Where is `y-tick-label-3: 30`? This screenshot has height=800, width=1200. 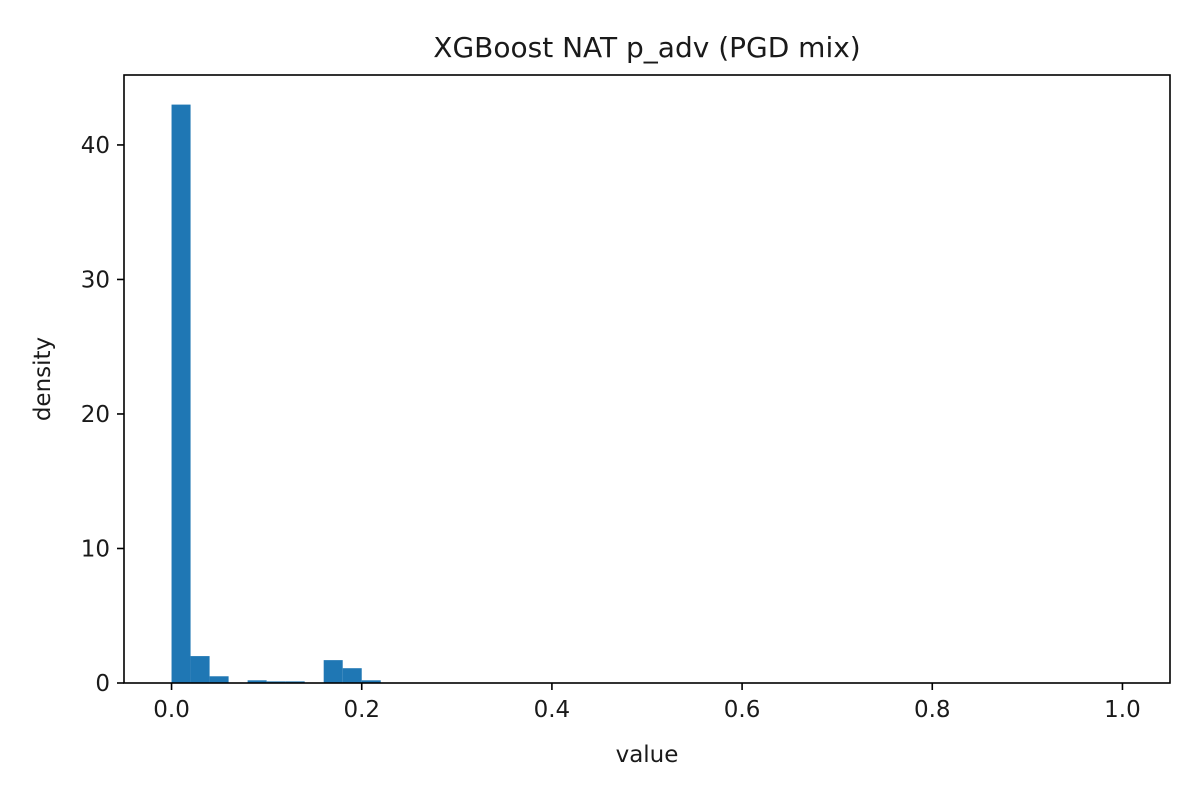 y-tick-label-3: 30 is located at coordinates (95, 280).